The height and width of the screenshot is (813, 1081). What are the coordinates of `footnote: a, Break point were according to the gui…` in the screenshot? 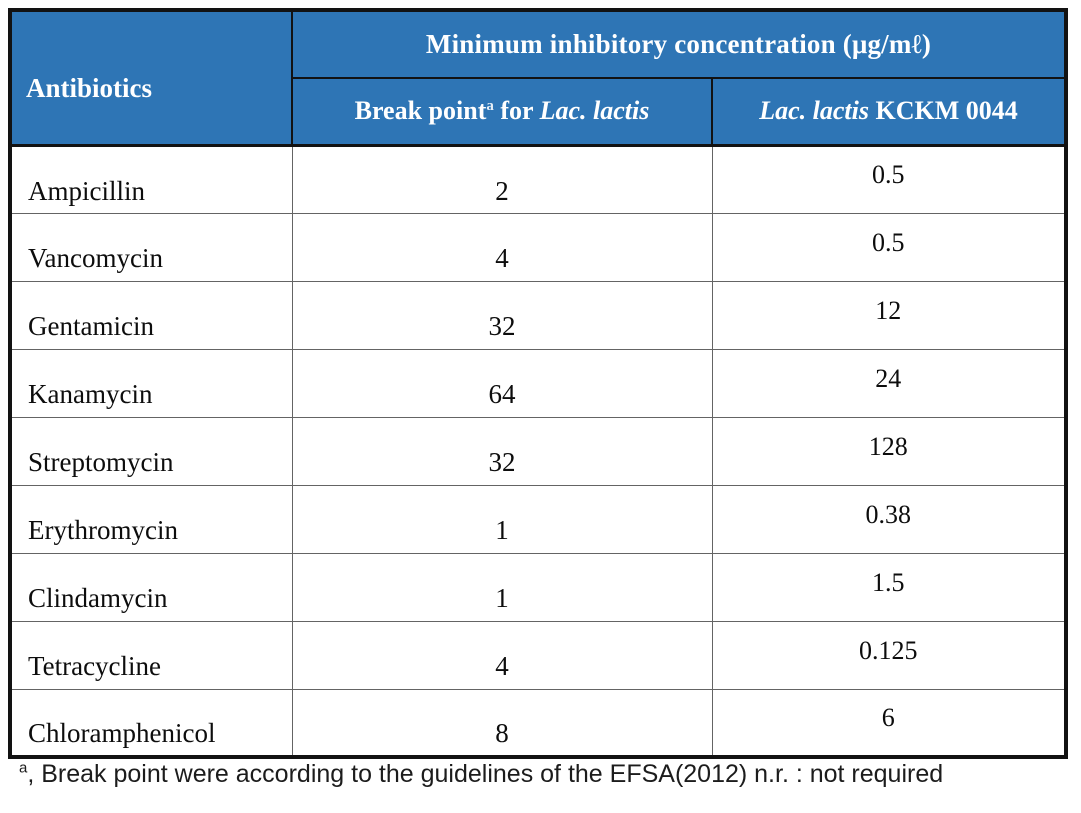 It's located at (544, 774).